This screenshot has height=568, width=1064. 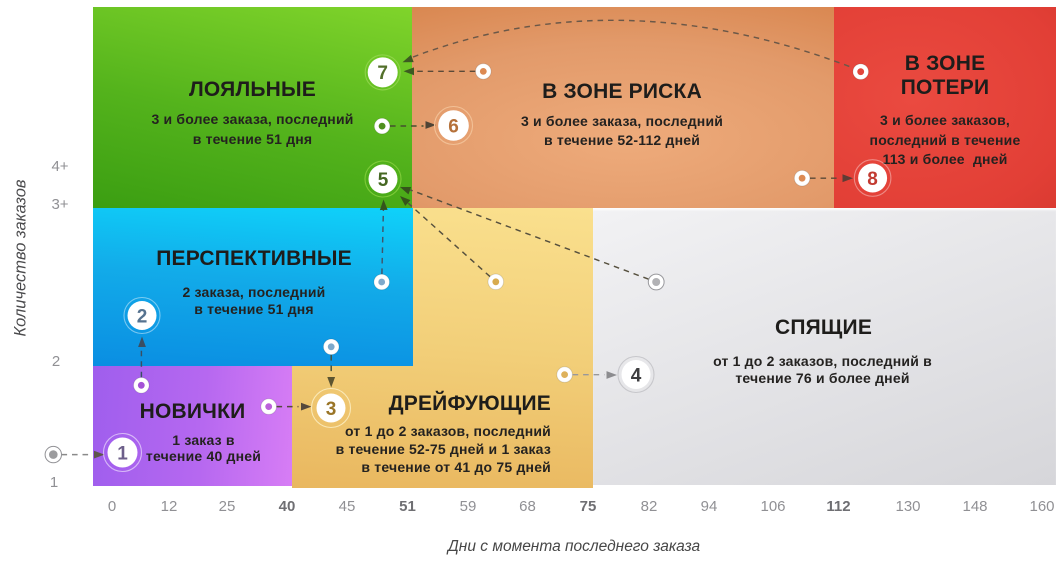 What do you see at coordinates (872, 179) in the screenshot?
I see `svg-text: 8` at bounding box center [872, 179].